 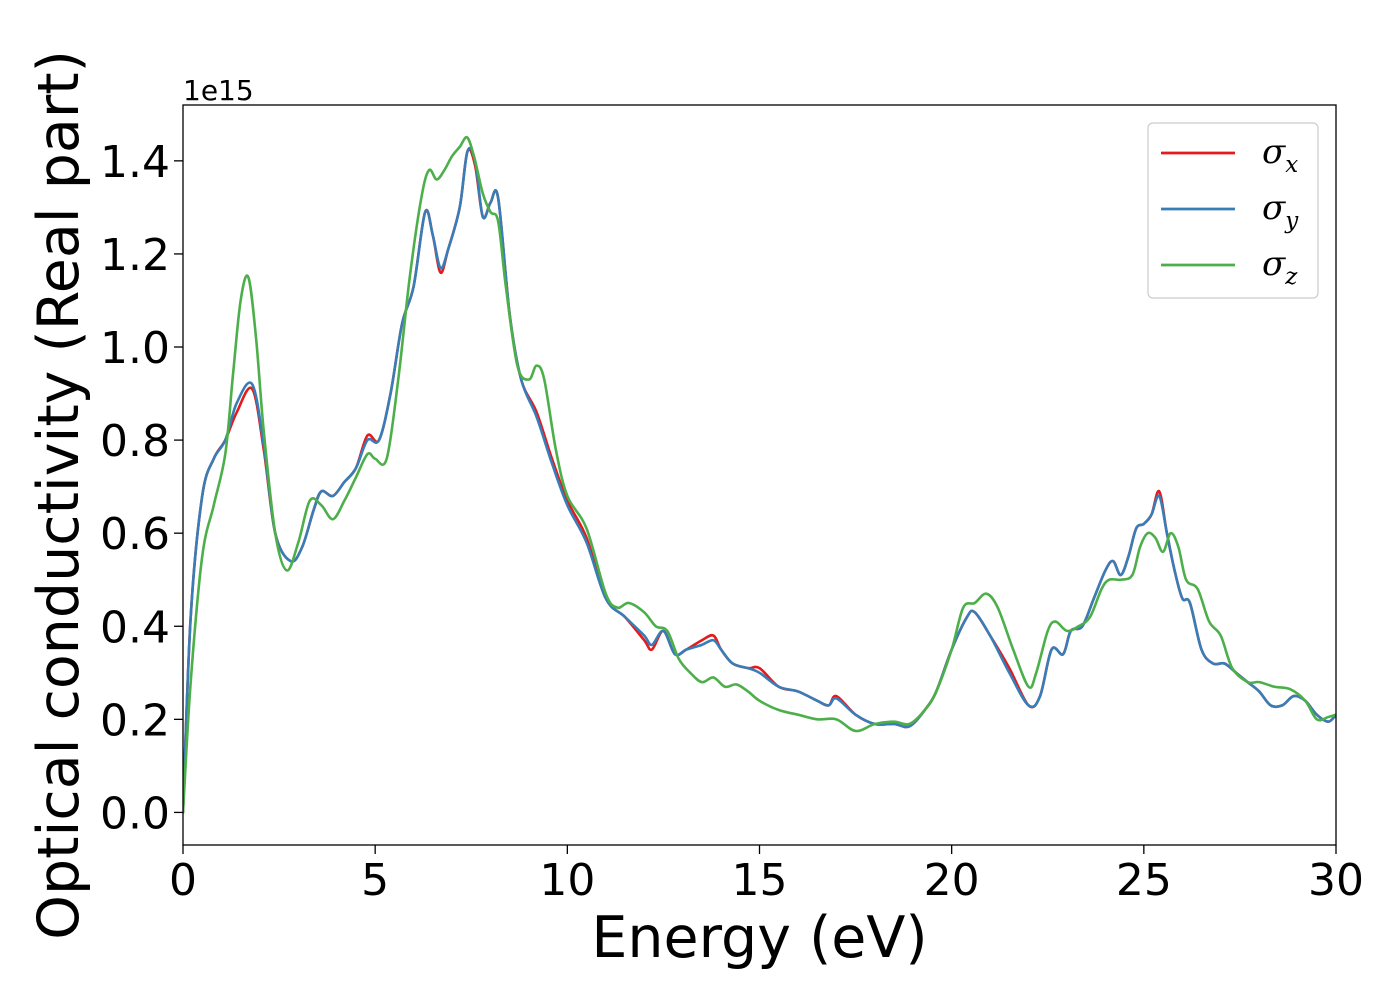 What do you see at coordinates (1291, 165) in the screenshot?
I see `legend-label-subscript: x` at bounding box center [1291, 165].